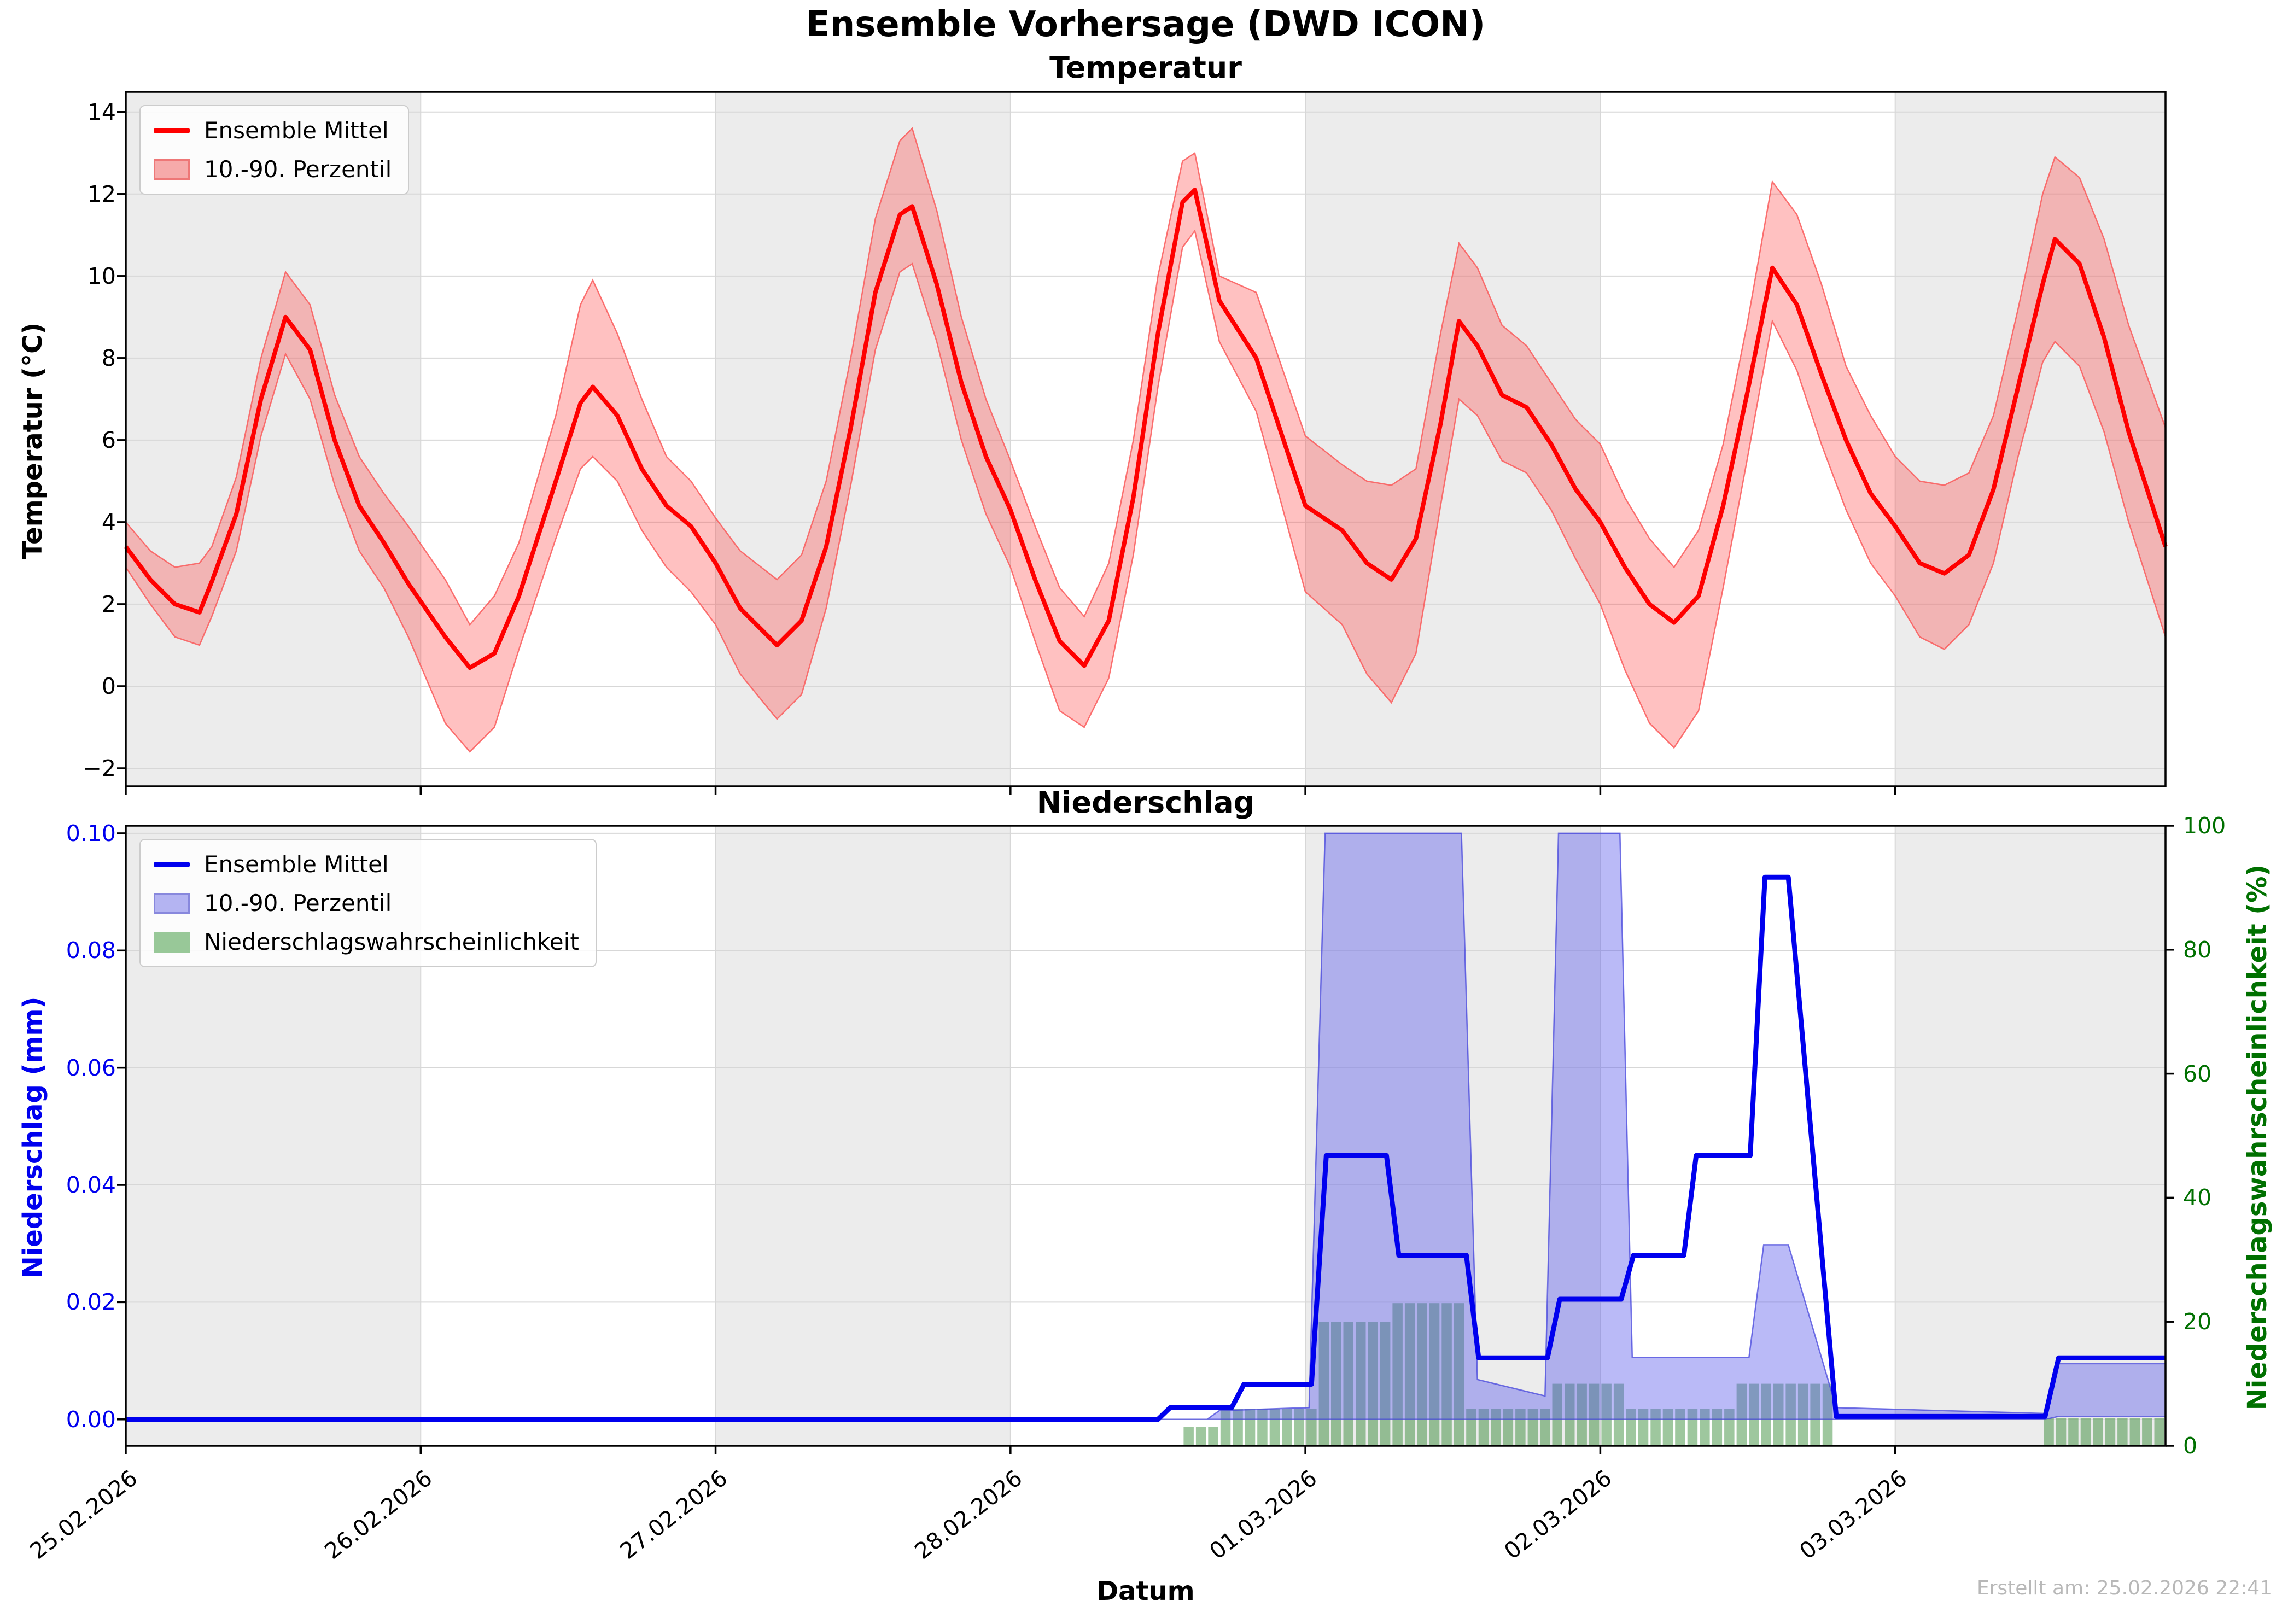  I want to click on legend-label: Ensemble Mittel, so click(296, 864).